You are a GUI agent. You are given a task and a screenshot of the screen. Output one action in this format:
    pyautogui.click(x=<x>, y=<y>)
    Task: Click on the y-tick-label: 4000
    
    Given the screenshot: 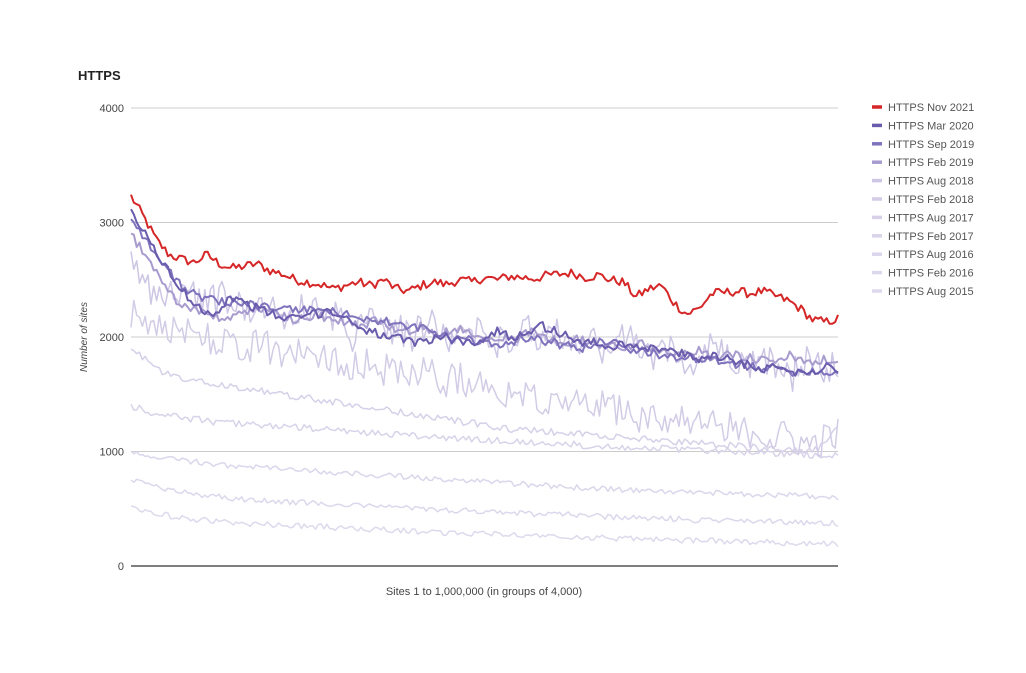 What is the action you would take?
    pyautogui.click(x=112, y=109)
    